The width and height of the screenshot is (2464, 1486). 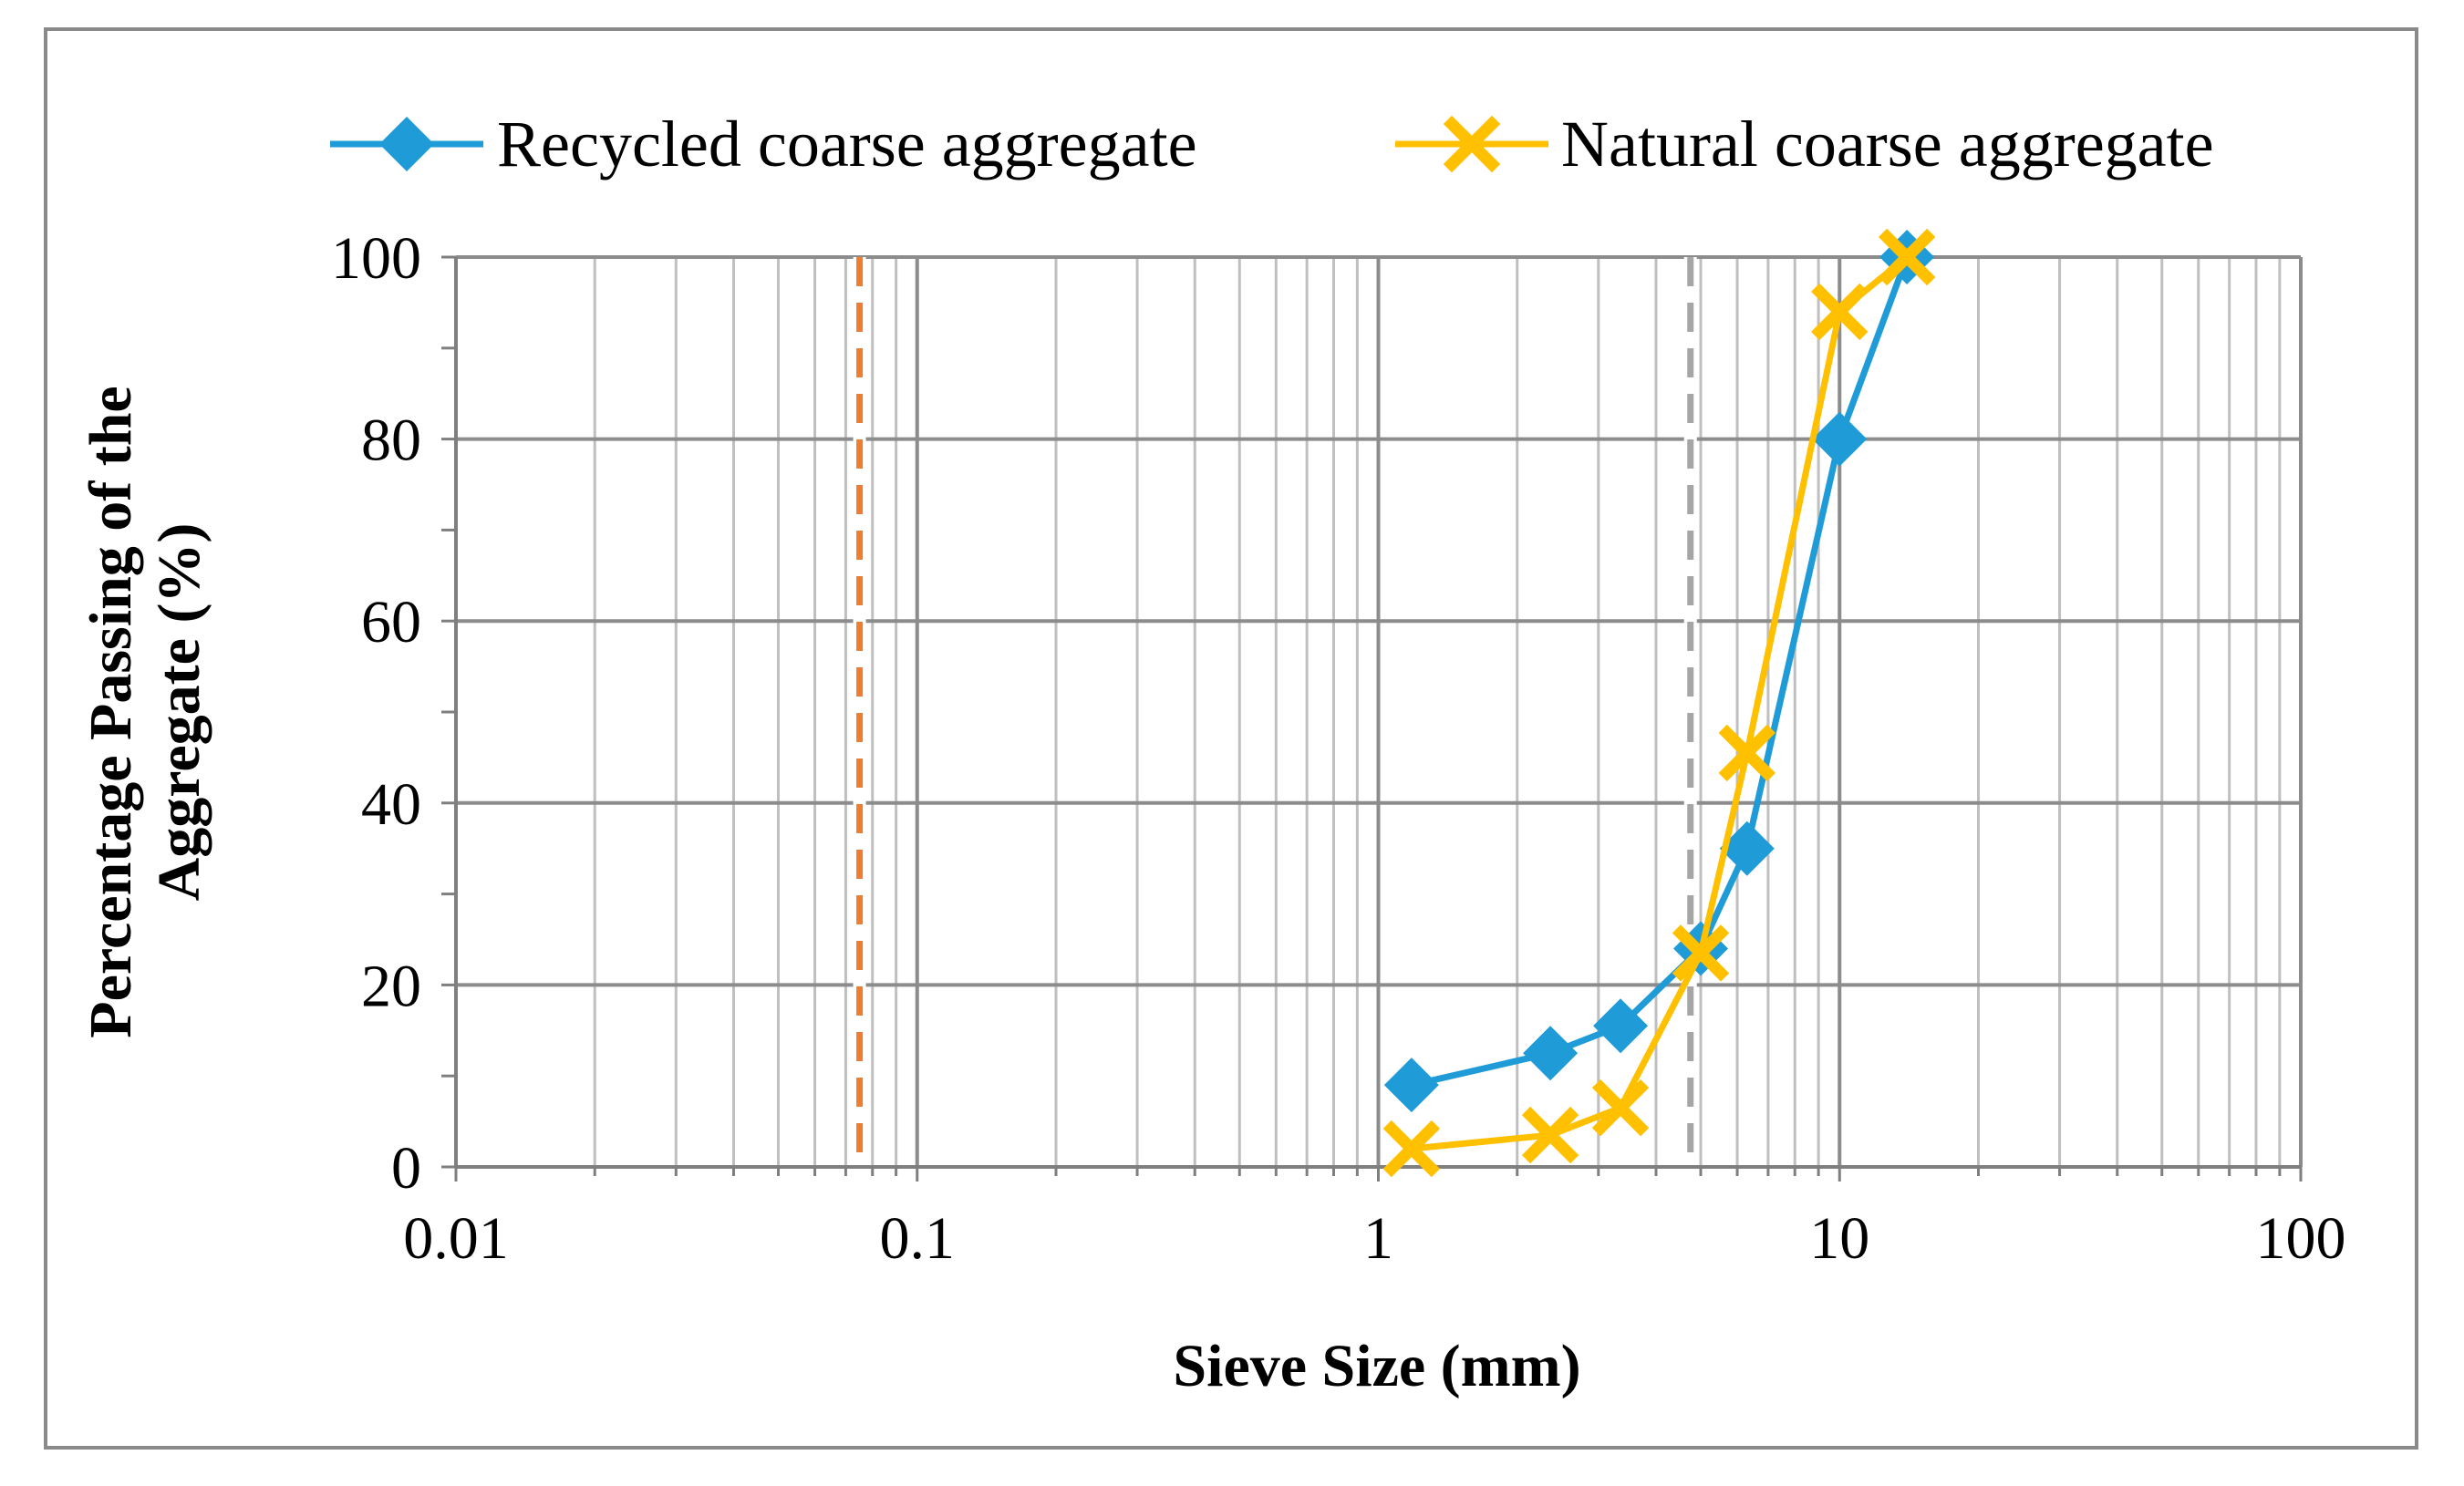 I want to click on x-tick-labels: 0.01 0.1 1 10 100, so click(x=1374, y=1238).